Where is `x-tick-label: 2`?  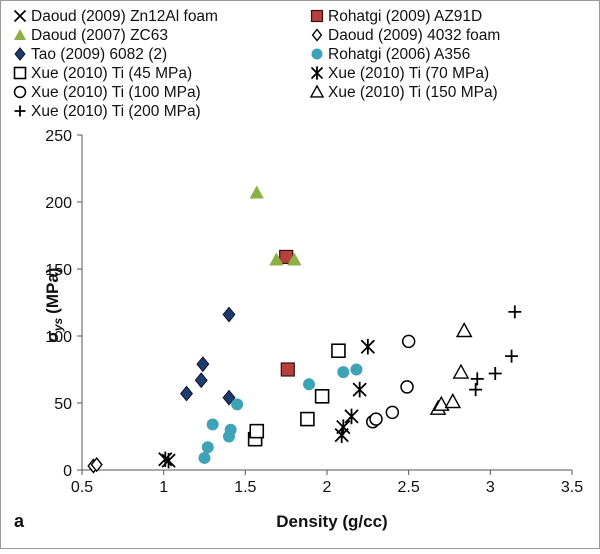
x-tick-label: 2 is located at coordinates (327, 487).